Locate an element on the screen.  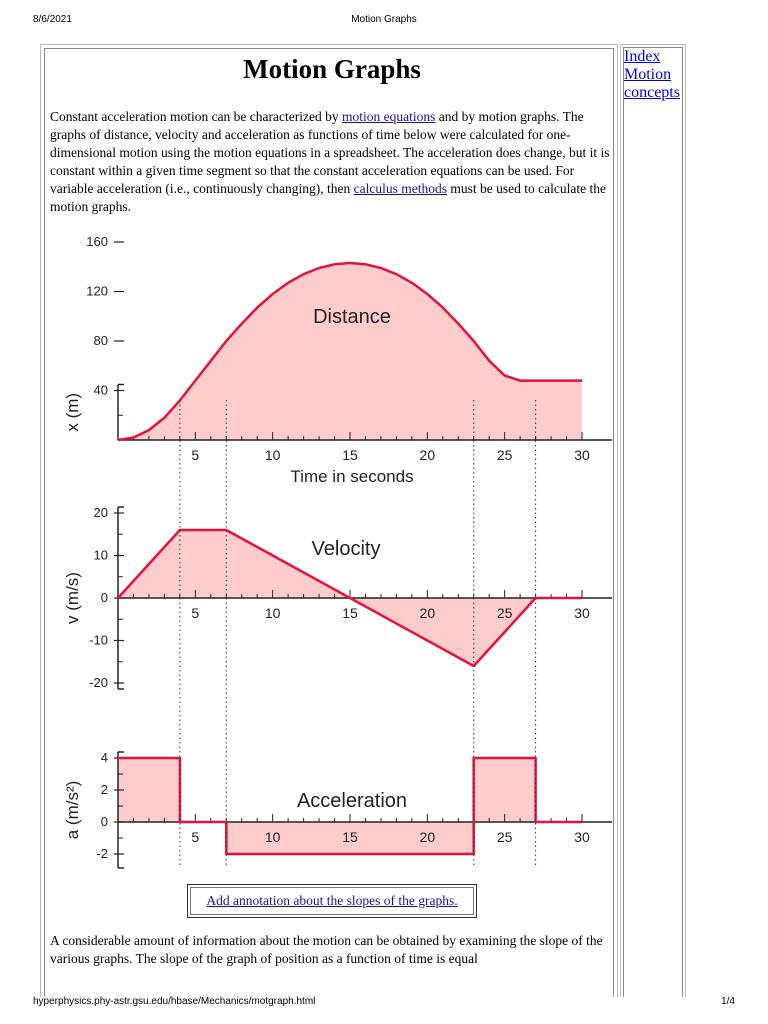
y-axis-label: a (m/s²) is located at coordinates (72, 810).